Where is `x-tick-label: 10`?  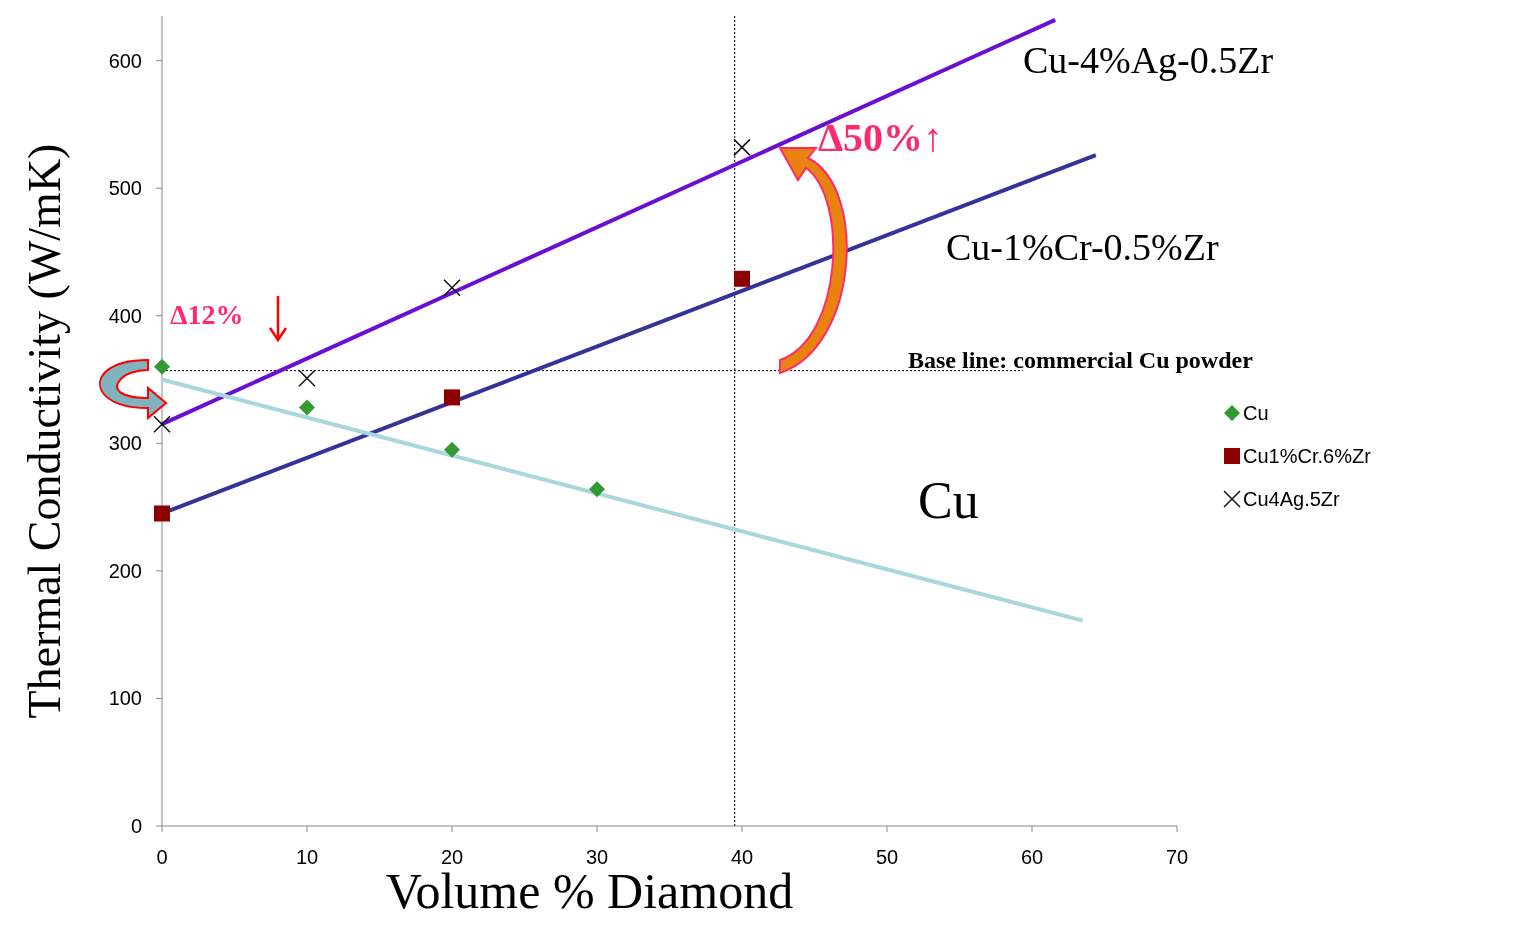
x-tick-label: 10 is located at coordinates (307, 857).